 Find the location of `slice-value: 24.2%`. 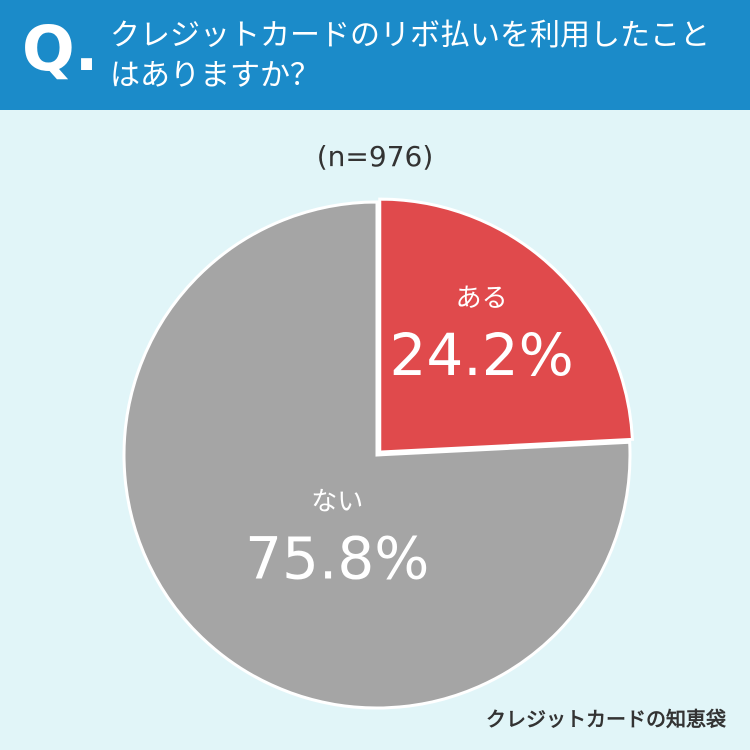

slice-value: 24.2% is located at coordinates (481, 355).